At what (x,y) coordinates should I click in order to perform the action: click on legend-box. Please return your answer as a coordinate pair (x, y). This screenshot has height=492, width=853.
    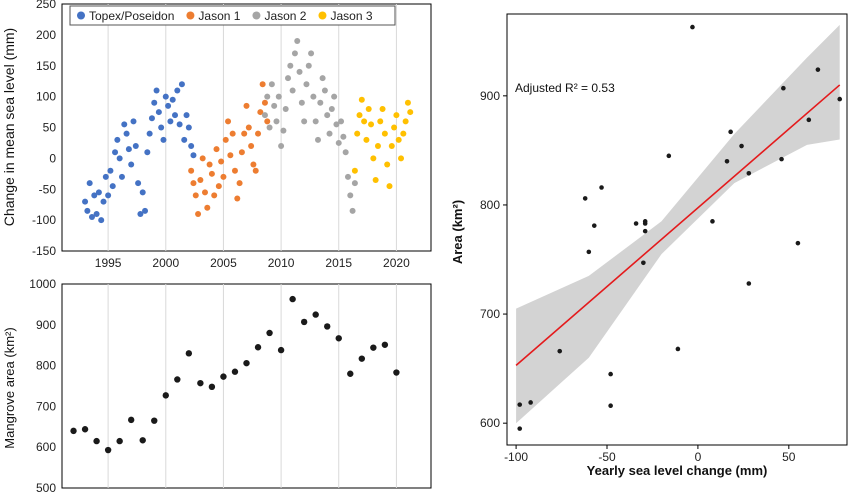
    Looking at the image, I should click on (232, 15).